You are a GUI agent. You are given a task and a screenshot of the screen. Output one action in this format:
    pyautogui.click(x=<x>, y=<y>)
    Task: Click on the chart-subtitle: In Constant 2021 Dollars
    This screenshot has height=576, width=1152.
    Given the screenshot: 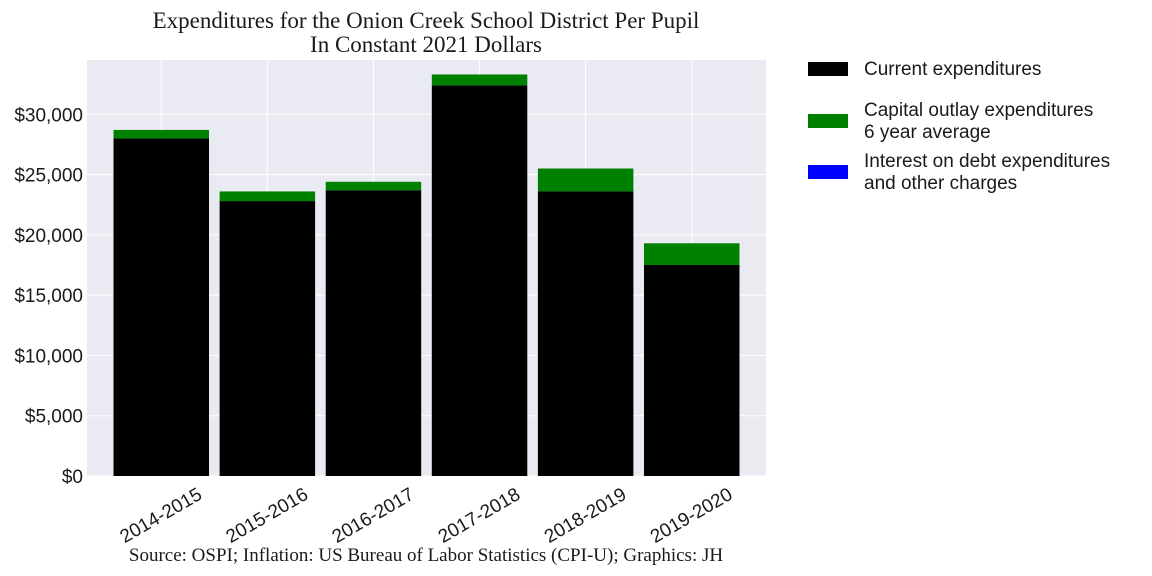 What is the action you would take?
    pyautogui.click(x=426, y=44)
    